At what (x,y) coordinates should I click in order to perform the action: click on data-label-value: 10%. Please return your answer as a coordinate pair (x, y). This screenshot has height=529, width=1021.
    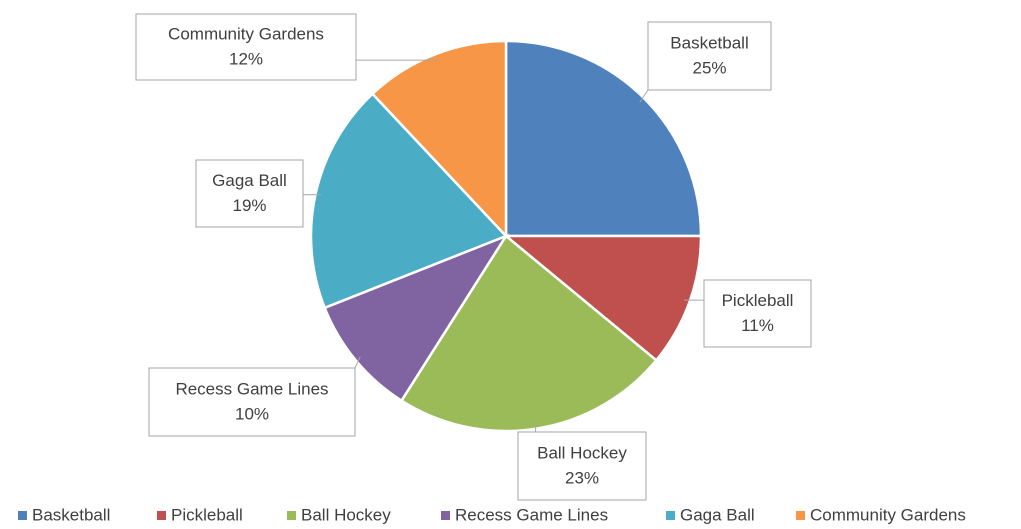
    Looking at the image, I should click on (252, 413).